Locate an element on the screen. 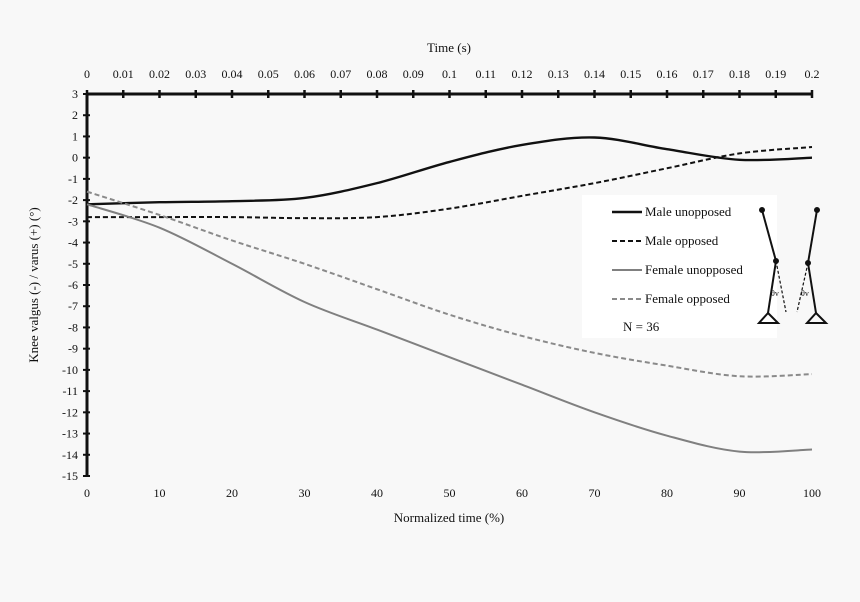 The width and height of the screenshot is (860, 602). x2-tick-label: 0.2 is located at coordinates (812, 74).